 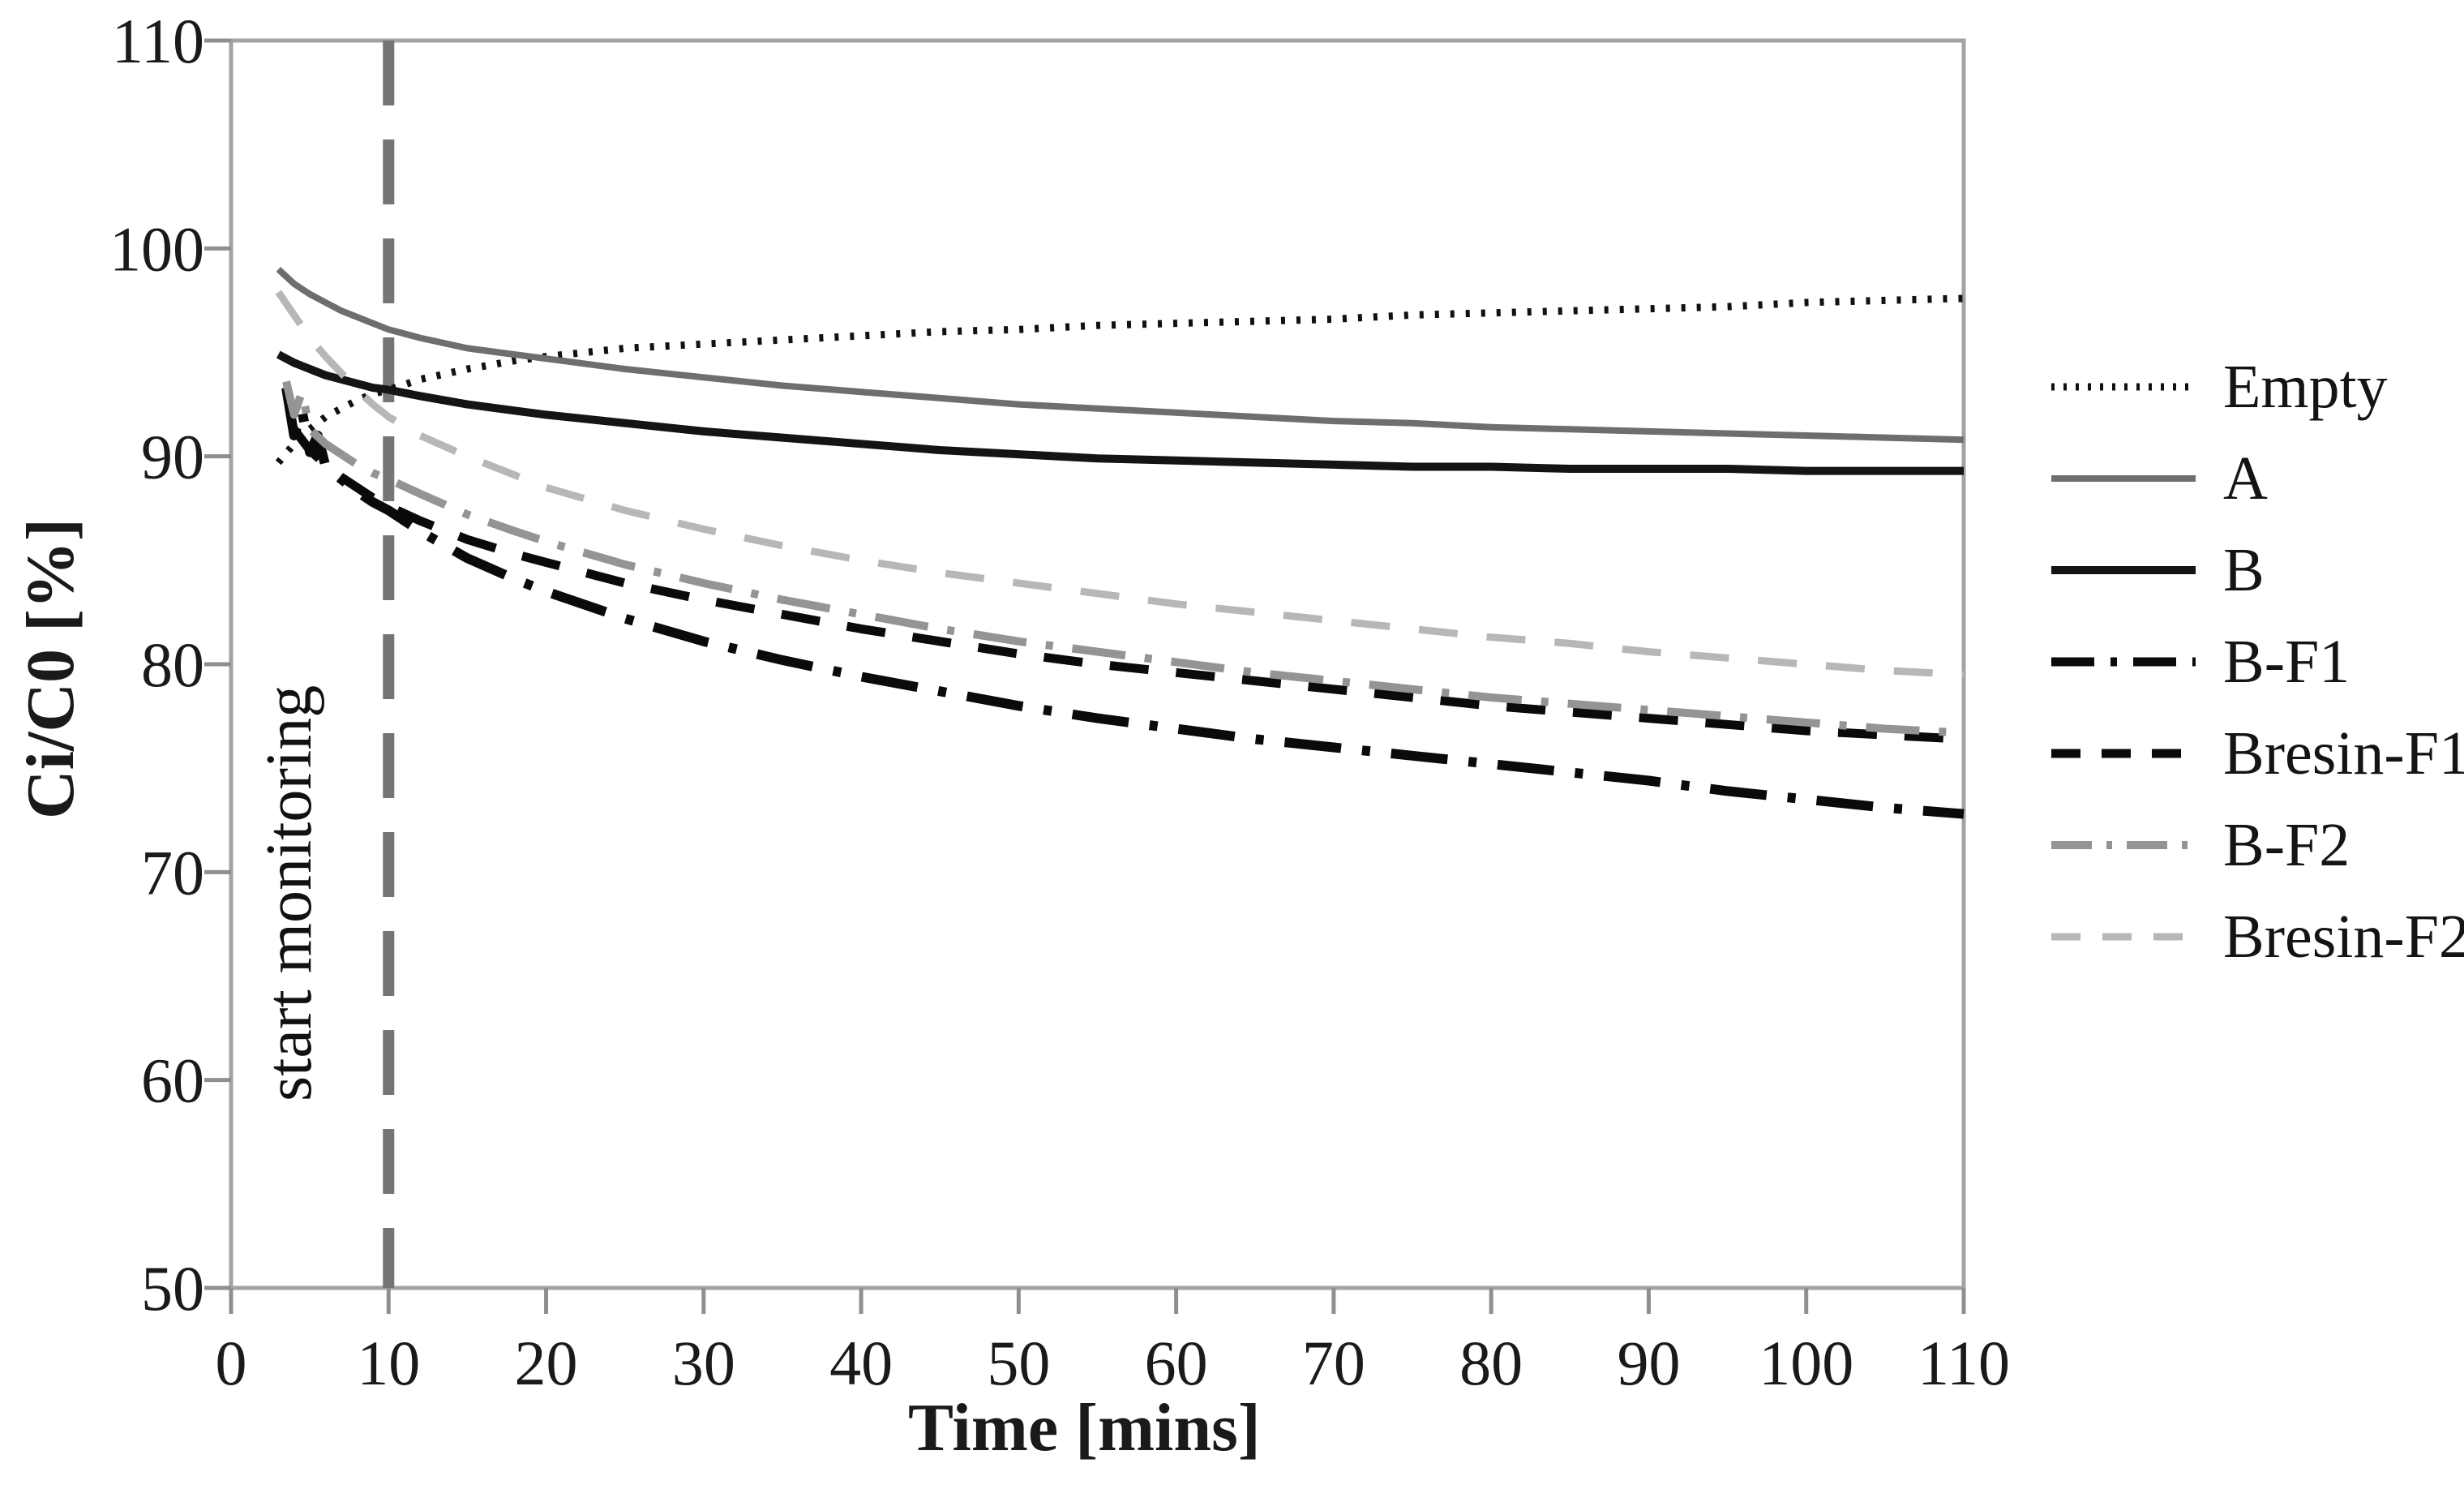 I want to click on legend-label-b: B, so click(x=2244, y=569).